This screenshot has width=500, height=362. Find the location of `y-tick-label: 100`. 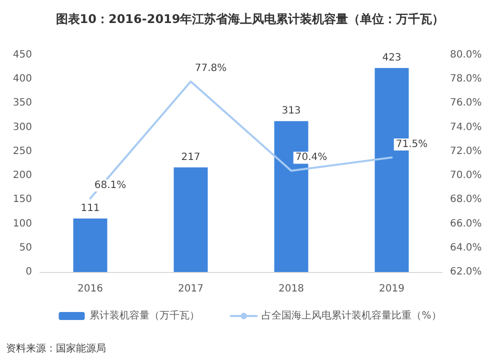

y-tick-label: 100 is located at coordinates (22, 224).